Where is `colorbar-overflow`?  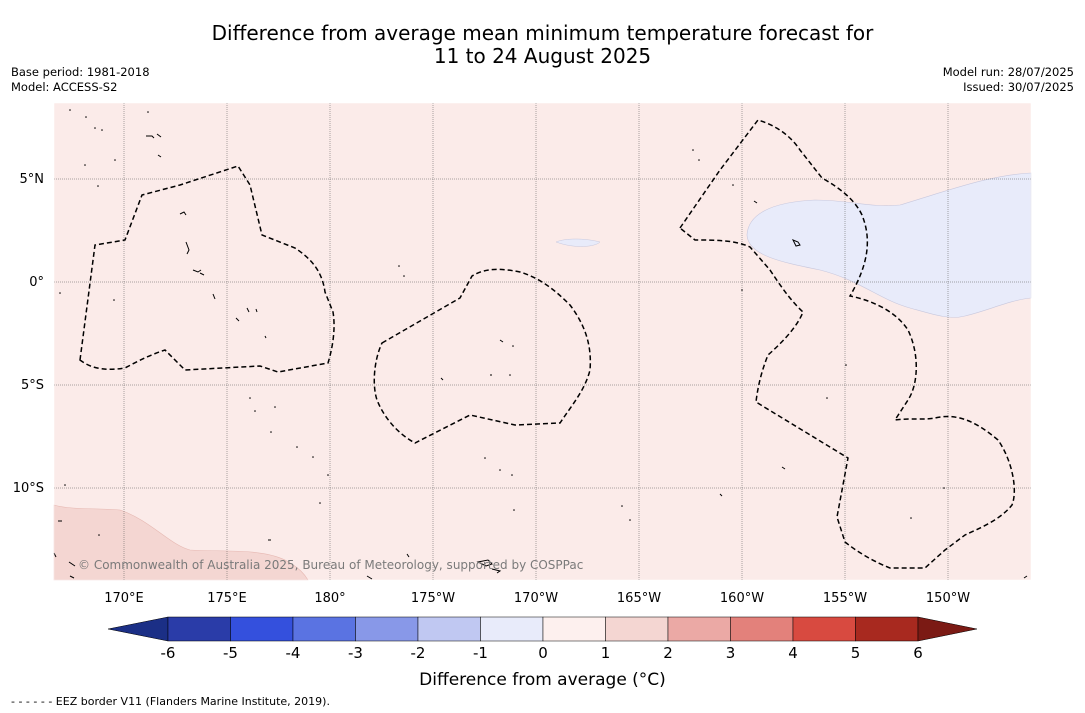
colorbar-overflow is located at coordinates (947, 629).